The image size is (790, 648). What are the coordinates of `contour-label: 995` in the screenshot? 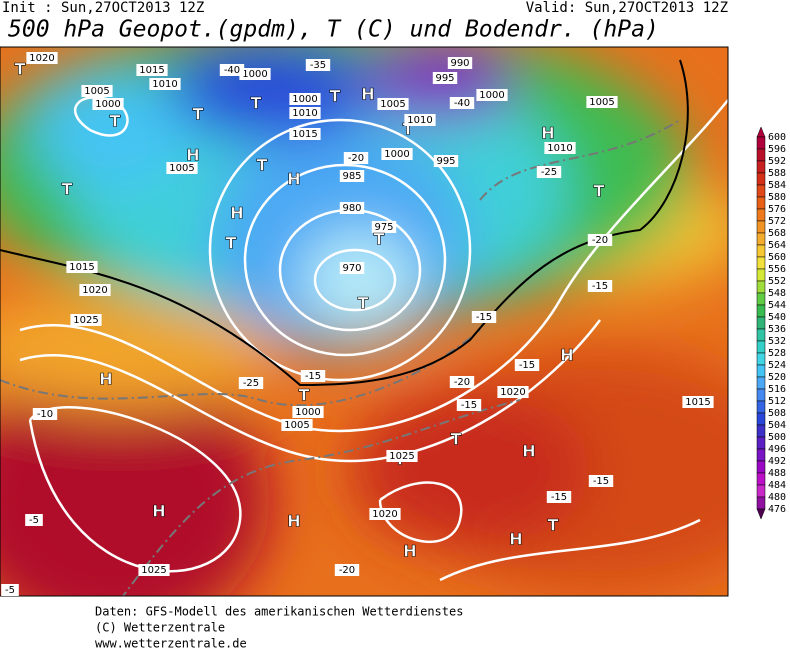 It's located at (444, 78).